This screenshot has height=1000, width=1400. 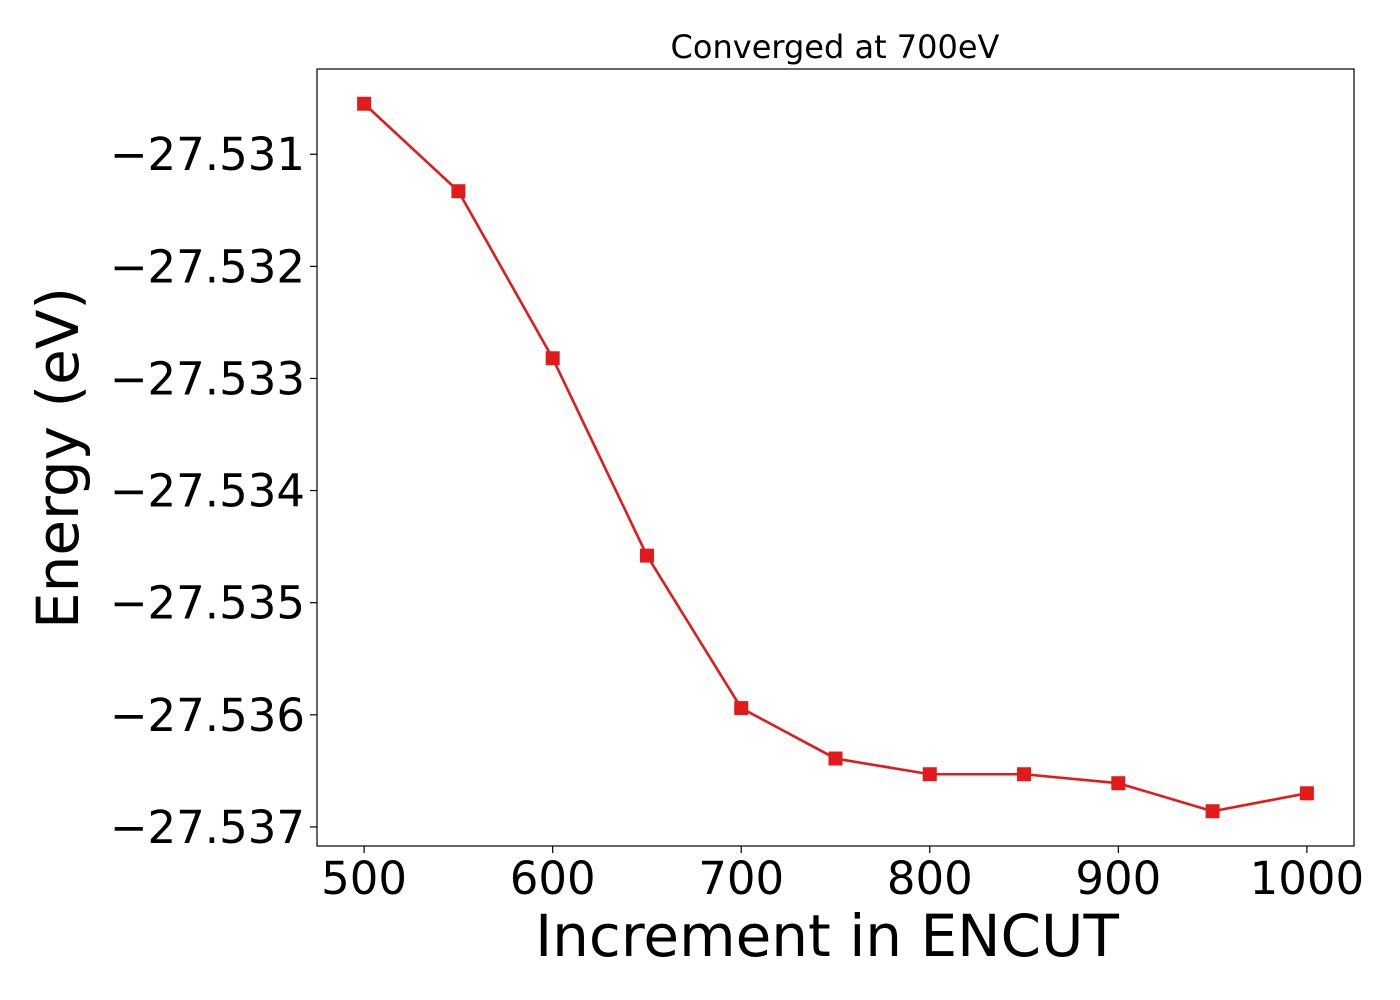 I want to click on x-tick-label: 600, so click(x=553, y=878).